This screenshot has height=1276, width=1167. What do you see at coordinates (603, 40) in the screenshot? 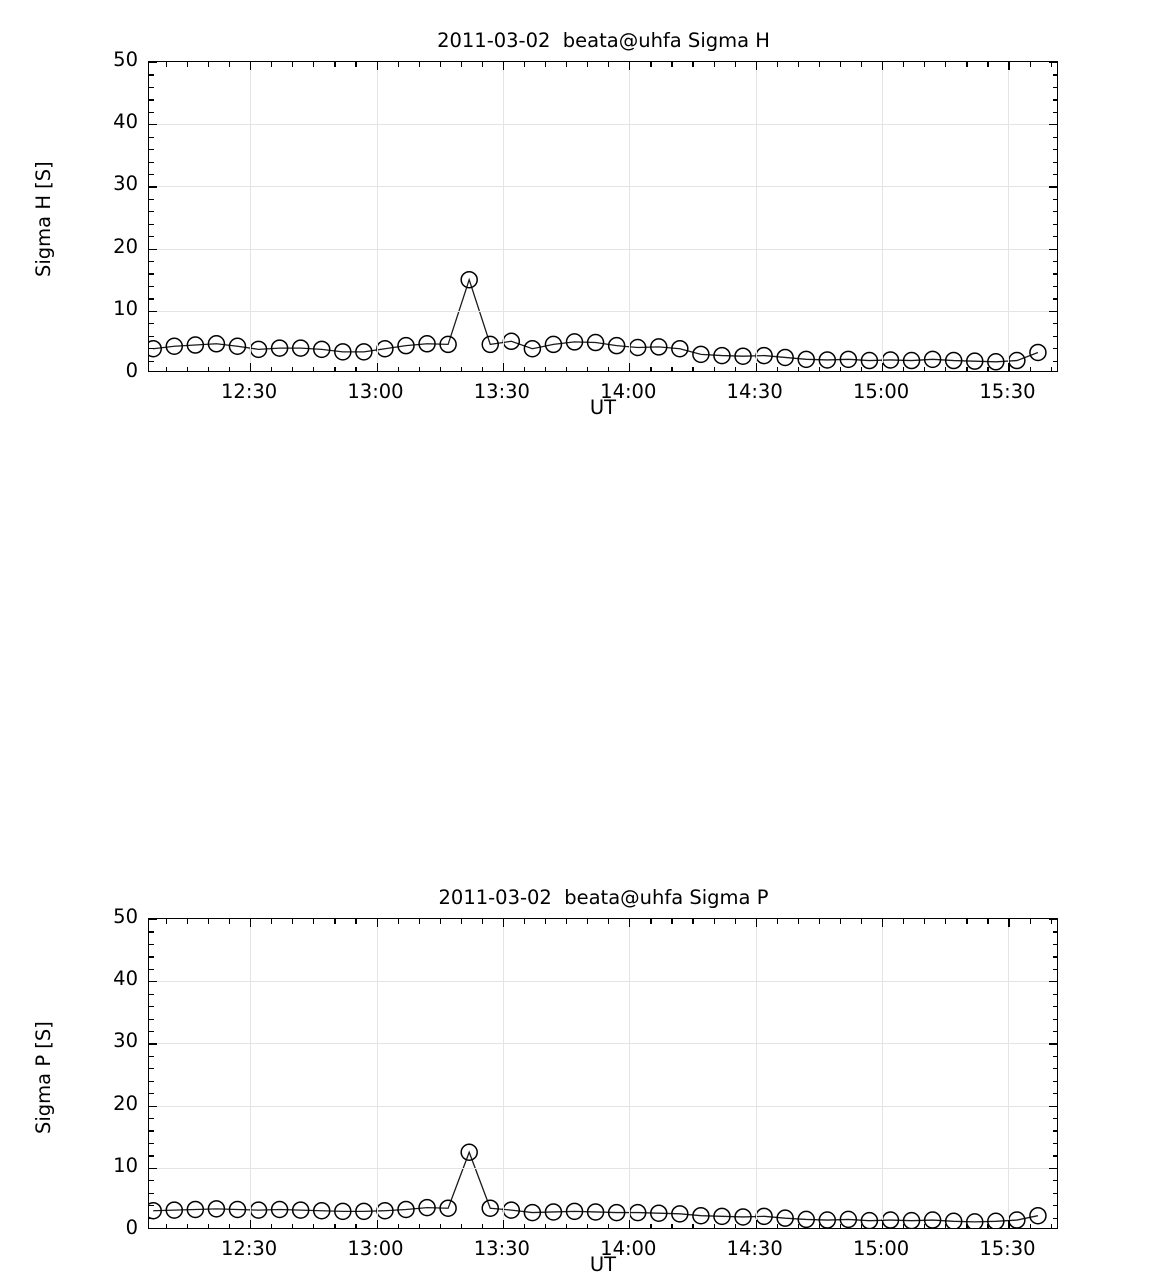
I see `chart-title: 2011-03-02 beata@uhfa Sigma H` at bounding box center [603, 40].